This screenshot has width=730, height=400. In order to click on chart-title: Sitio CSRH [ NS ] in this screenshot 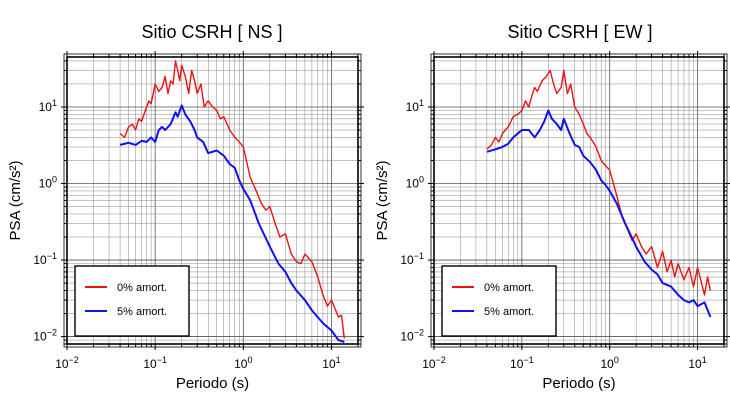, I will do `click(211, 32)`.